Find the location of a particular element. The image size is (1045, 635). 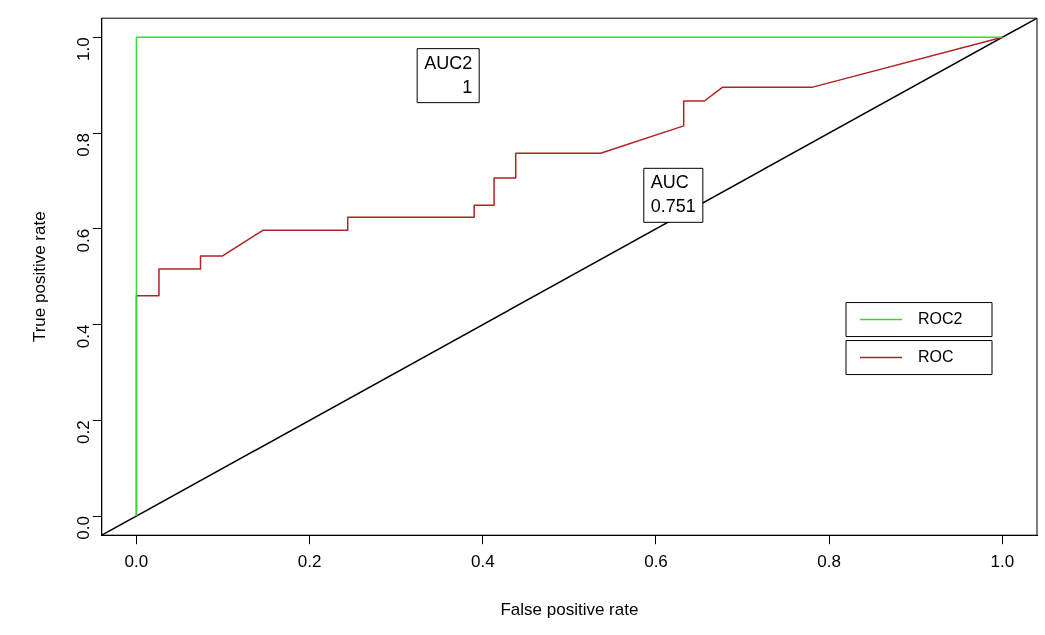

y-tick-label: 0.6 is located at coordinates (84, 240).